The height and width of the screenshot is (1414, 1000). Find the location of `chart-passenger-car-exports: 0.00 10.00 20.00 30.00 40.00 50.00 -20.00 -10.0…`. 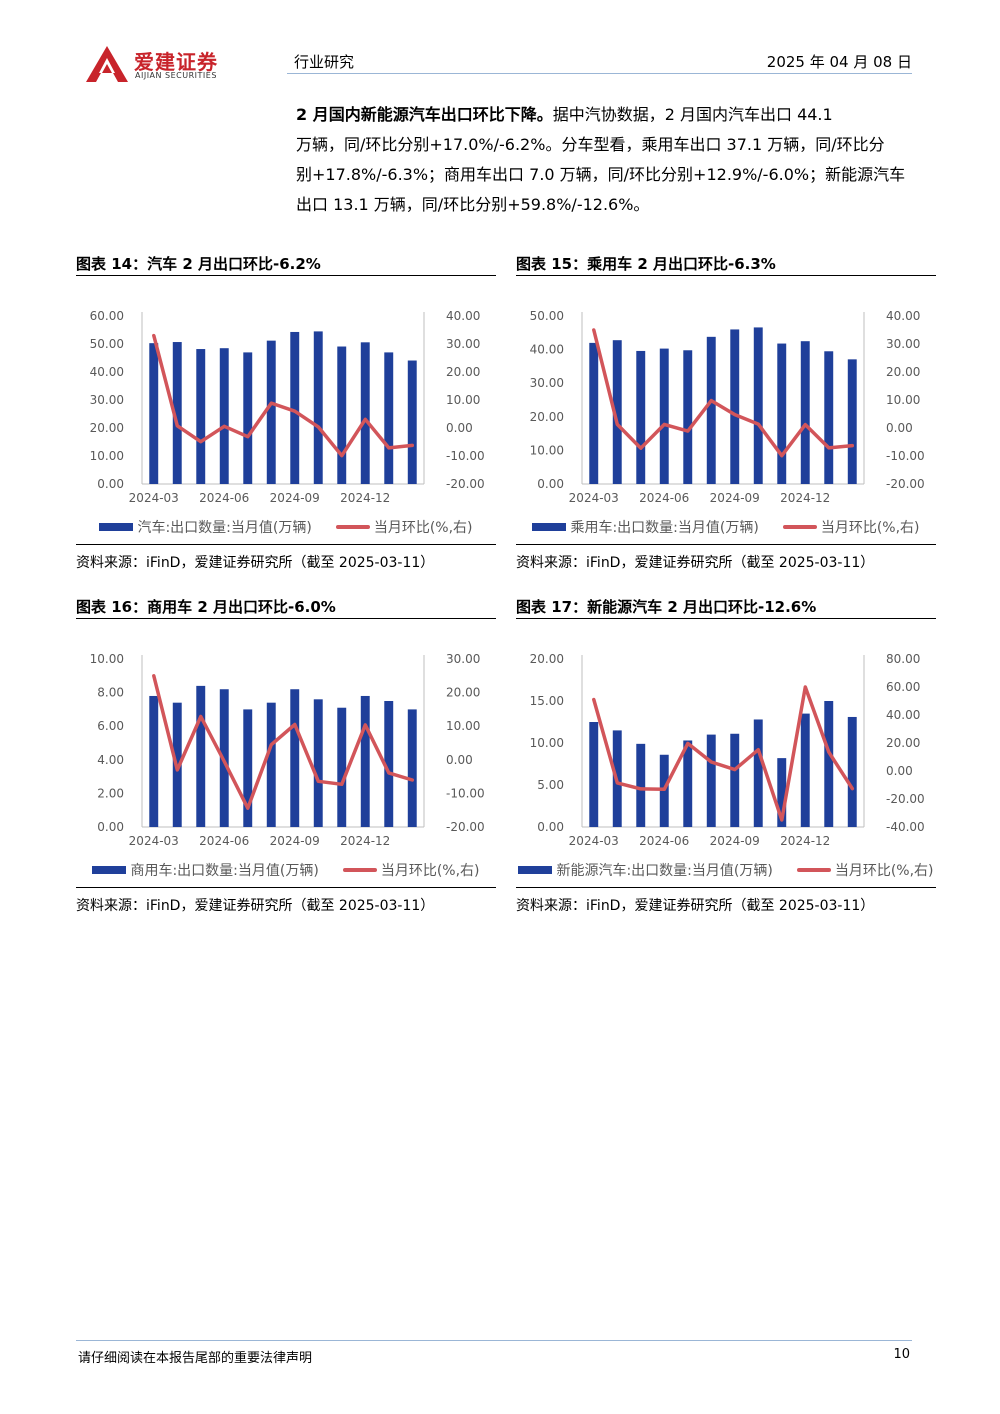

chart-passenger-car-exports: 0.00 10.00 20.00 30.00 40.00 50.00 -20.00 -10.0… is located at coordinates (726, 410).